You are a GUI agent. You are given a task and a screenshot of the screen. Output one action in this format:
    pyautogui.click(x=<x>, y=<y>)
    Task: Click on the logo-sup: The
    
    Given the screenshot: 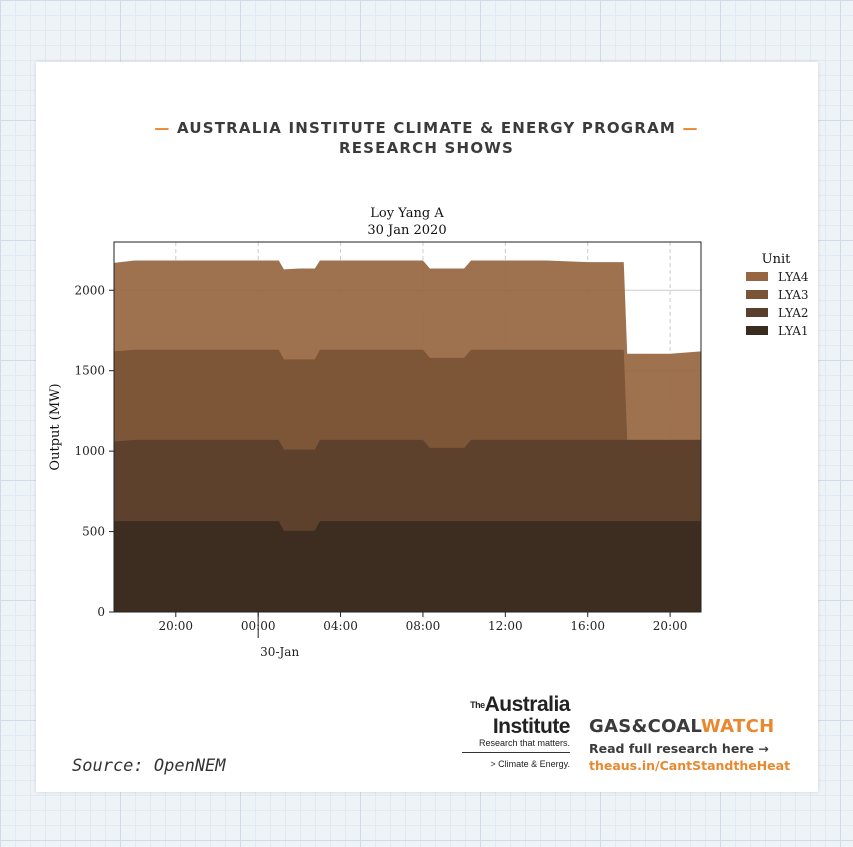 What is the action you would take?
    pyautogui.click(x=477, y=705)
    